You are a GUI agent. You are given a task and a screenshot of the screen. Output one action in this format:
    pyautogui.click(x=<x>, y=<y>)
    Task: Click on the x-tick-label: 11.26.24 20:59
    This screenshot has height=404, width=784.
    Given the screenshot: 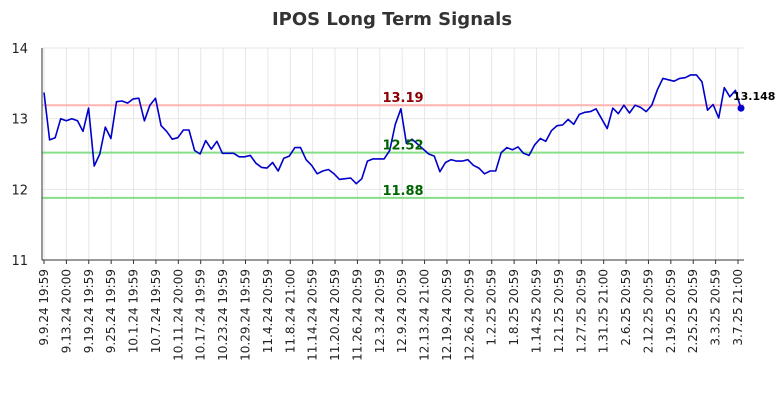 What is the action you would take?
    pyautogui.click(x=357, y=315)
    